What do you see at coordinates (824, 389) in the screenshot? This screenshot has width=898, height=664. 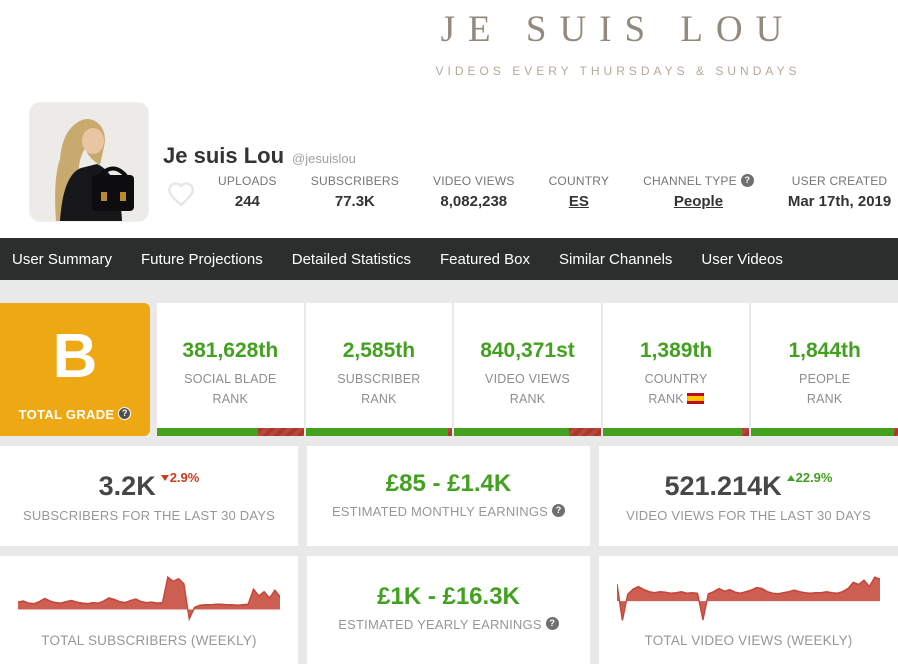 I see `people-rank-label: PEOPLE RANK` at bounding box center [824, 389].